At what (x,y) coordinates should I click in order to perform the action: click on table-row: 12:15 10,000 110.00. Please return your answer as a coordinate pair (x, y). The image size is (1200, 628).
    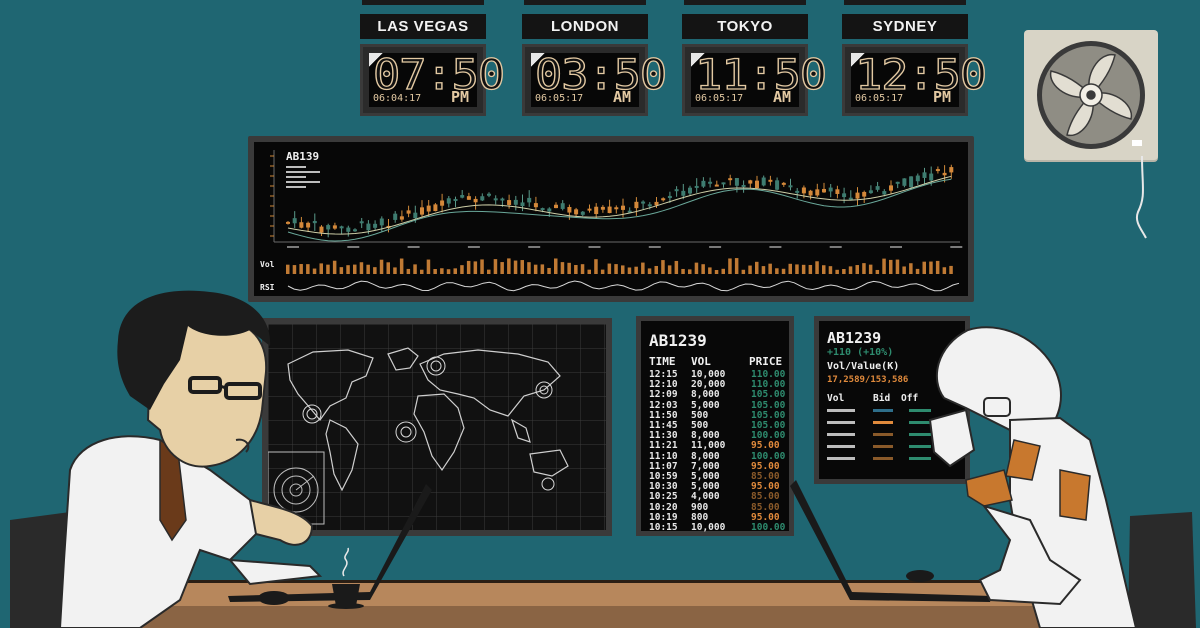
    Looking at the image, I should click on (719, 374).